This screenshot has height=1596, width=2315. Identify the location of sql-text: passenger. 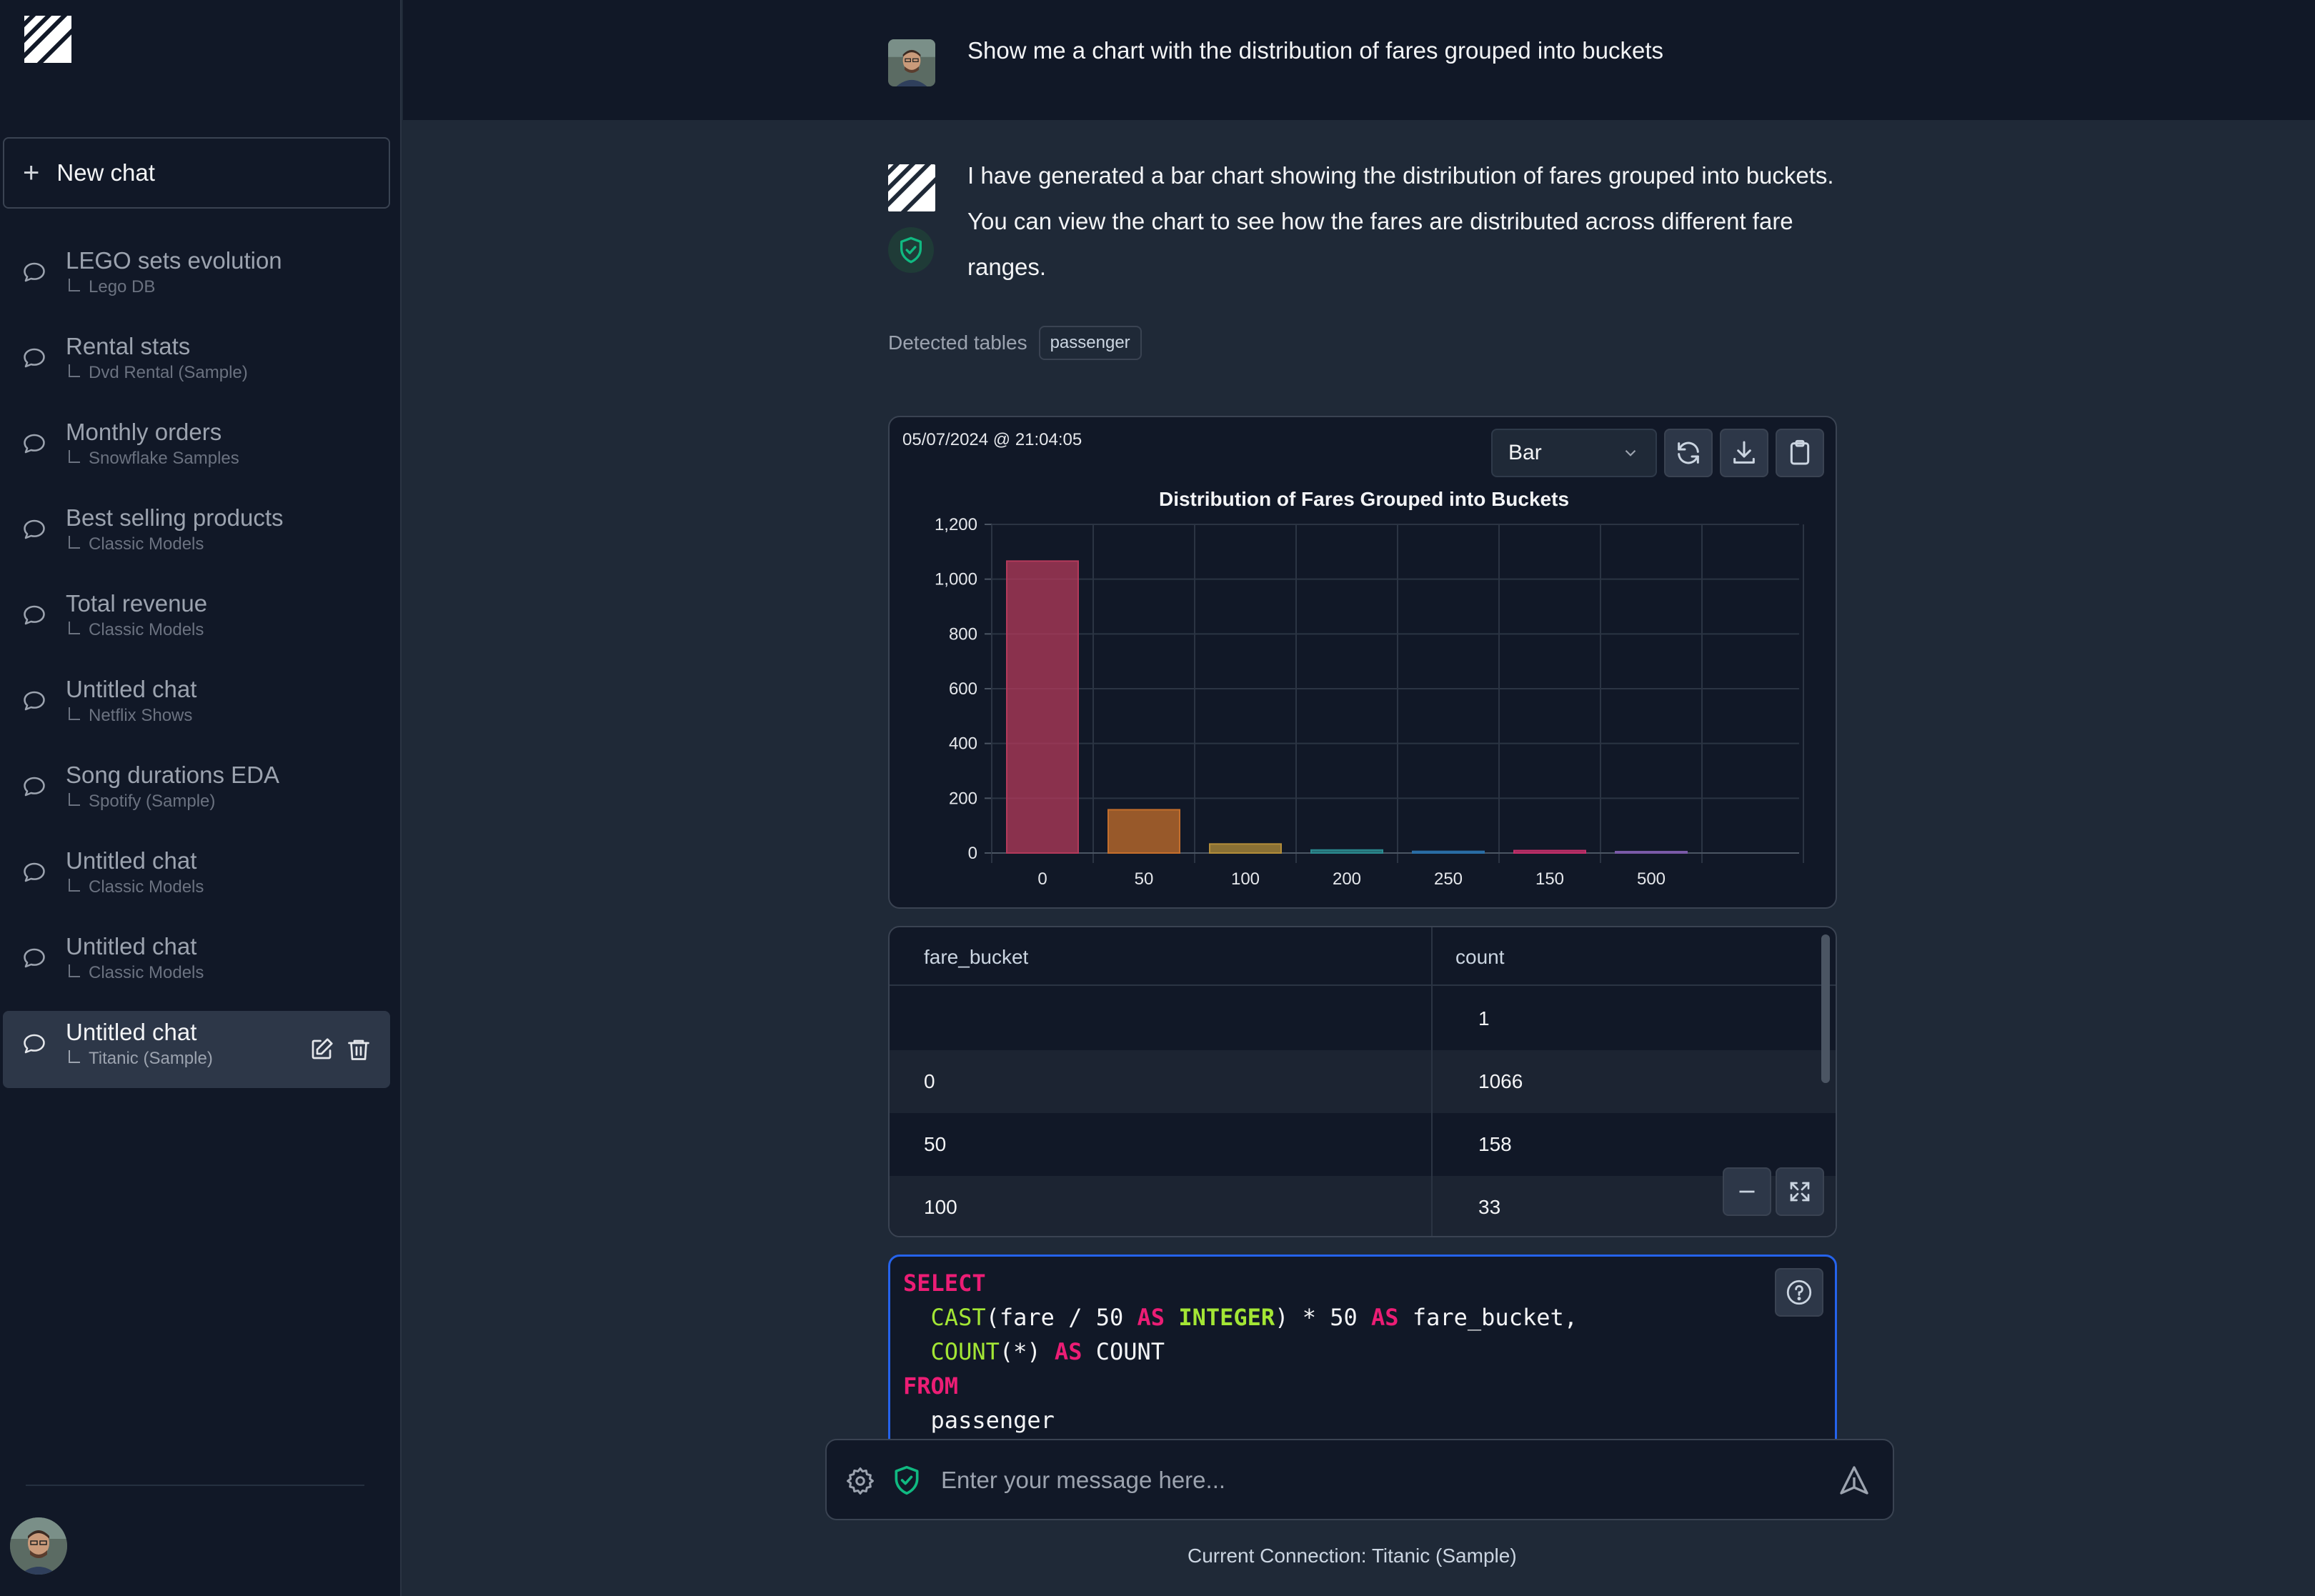
(992, 1420).